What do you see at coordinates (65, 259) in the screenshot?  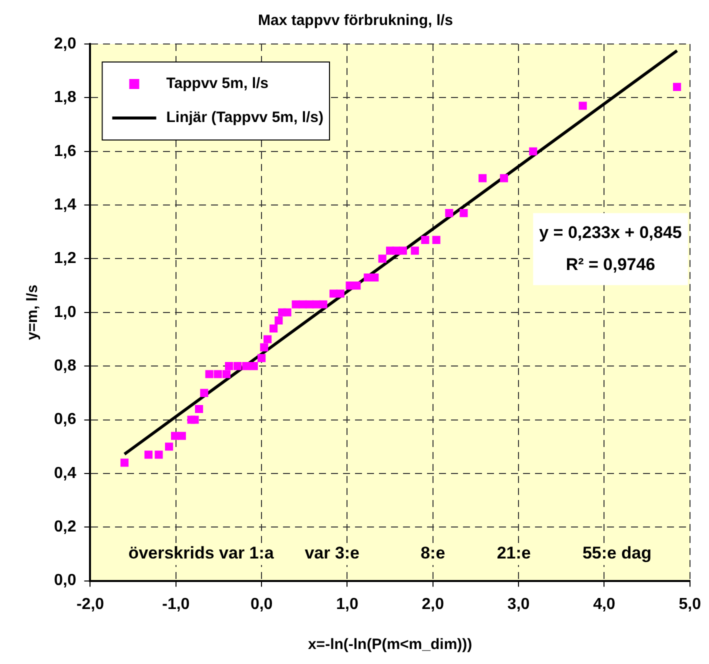 I see `y-tick-label: 1,2` at bounding box center [65, 259].